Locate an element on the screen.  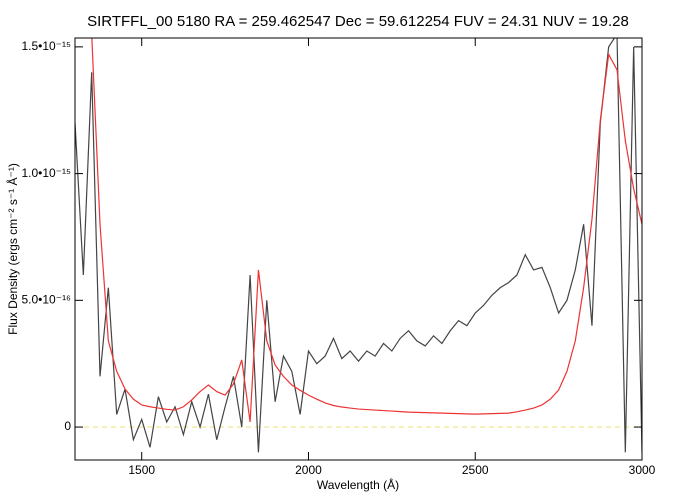
x-tick-label: 2000 is located at coordinates (308, 470).